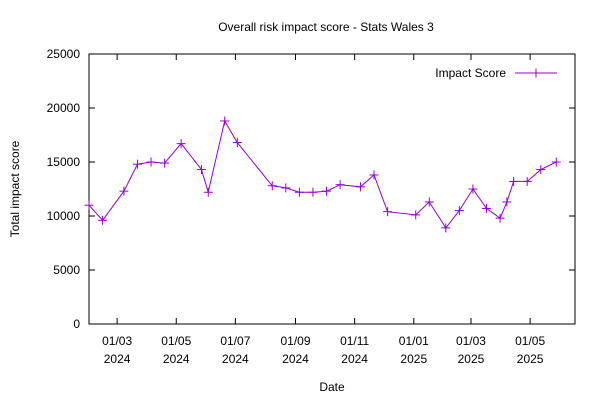 The image size is (600, 400). Describe the element at coordinates (414, 341) in the screenshot. I see `x-tick-label-date: 01/01` at that location.